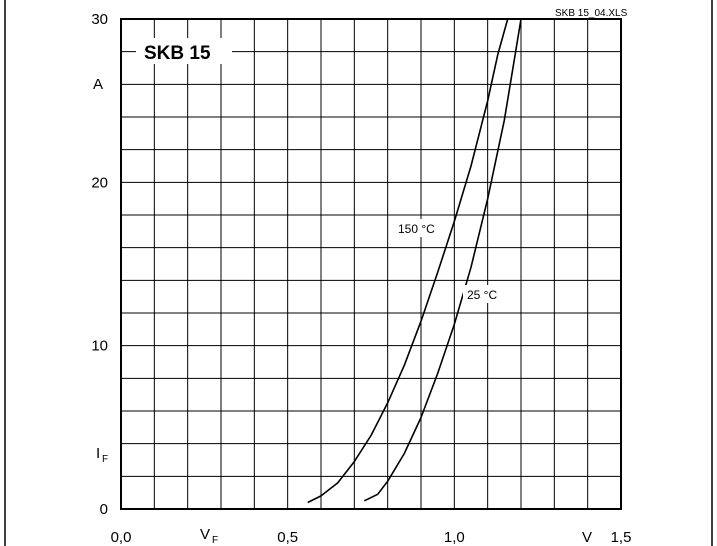 This screenshot has height=546, width=717. What do you see at coordinates (371, 537) in the screenshot?
I see `x-tick-labels: 0,0 0,5 1,0 1,5` at bounding box center [371, 537].